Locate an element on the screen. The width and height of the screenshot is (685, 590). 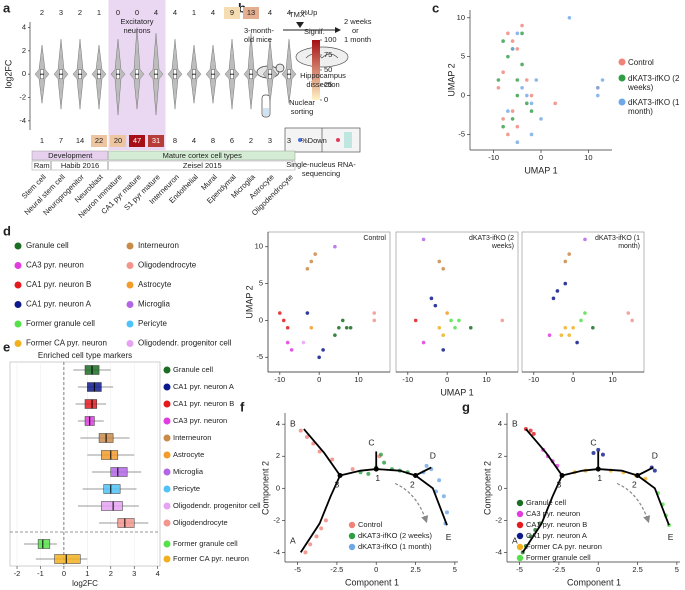
panel-label: g is located at coordinates (466, 406).